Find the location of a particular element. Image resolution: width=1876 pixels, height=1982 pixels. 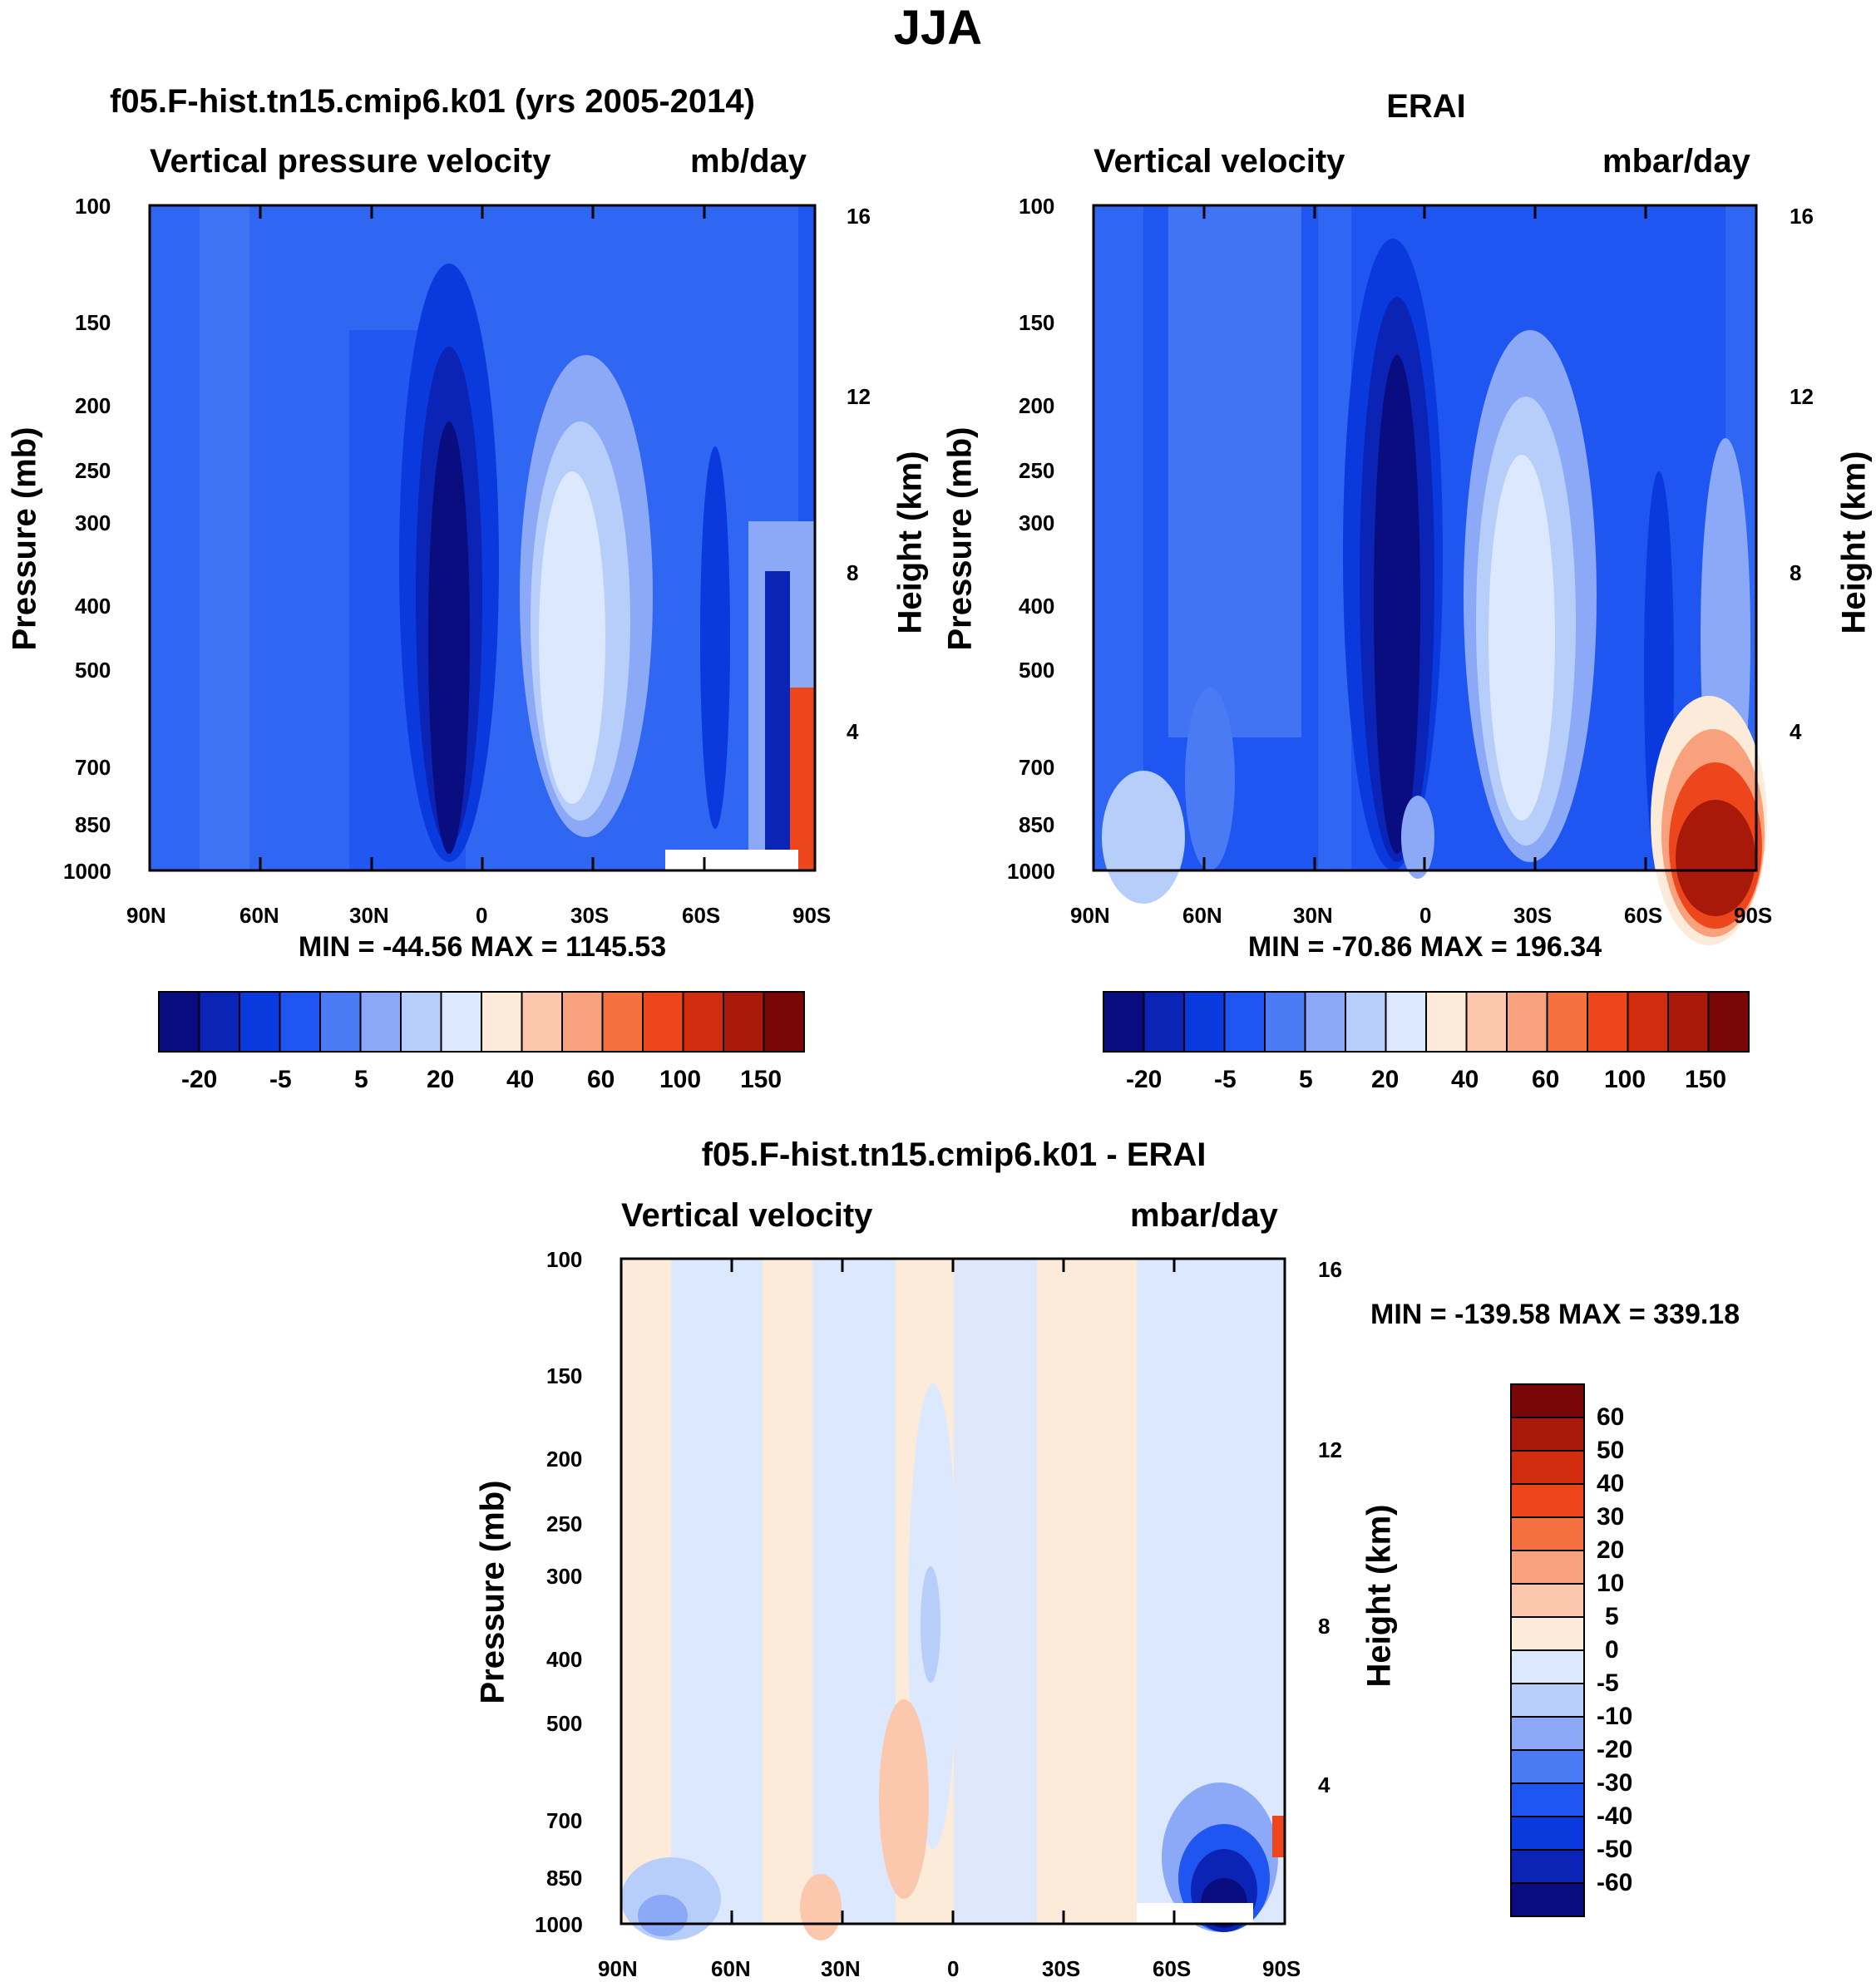

colorbar-label: 10 is located at coordinates (1611, 1583).